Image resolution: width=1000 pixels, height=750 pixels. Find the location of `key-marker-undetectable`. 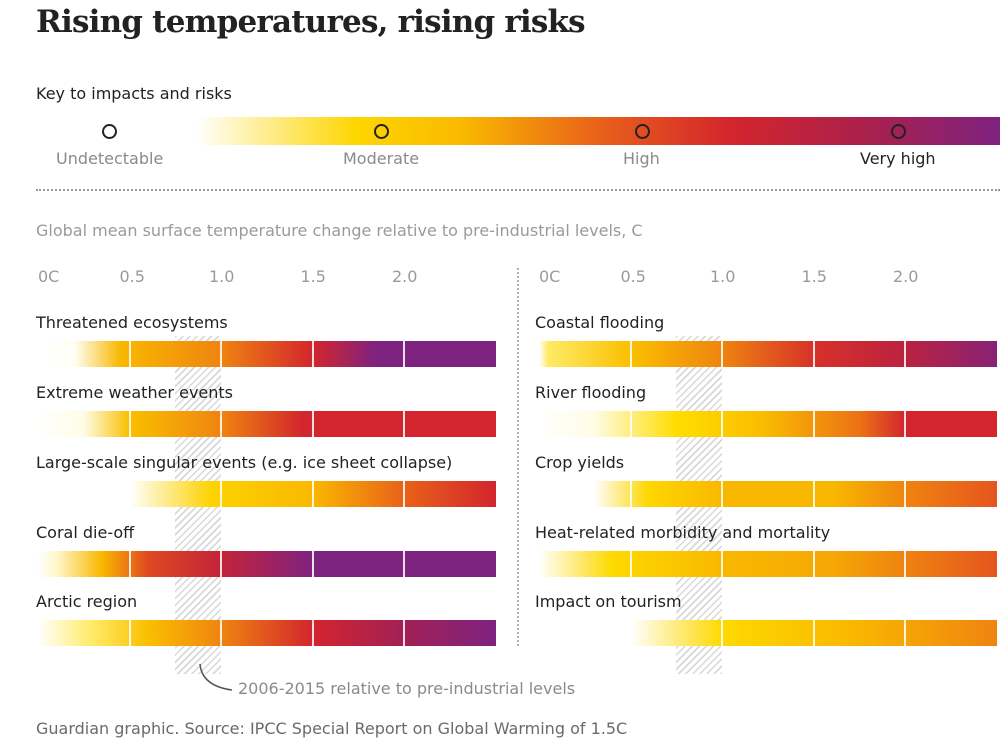

key-marker-undetectable is located at coordinates (109, 131).